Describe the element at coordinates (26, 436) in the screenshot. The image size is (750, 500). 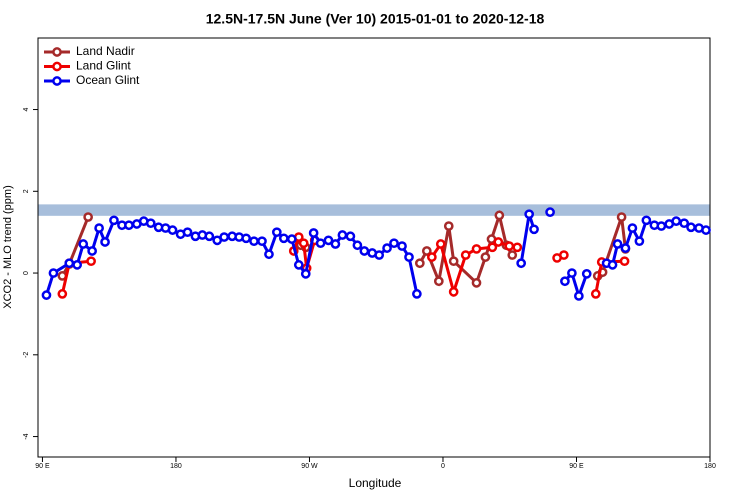
I see `y-tick-label: -4` at that location.